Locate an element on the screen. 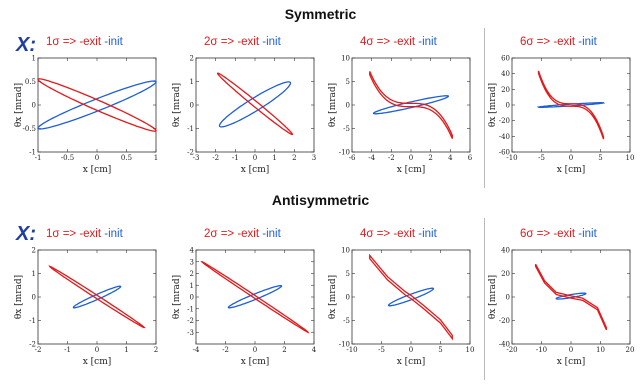 The image size is (641, 385). y-tick-label: 3 is located at coordinates (192, 262).